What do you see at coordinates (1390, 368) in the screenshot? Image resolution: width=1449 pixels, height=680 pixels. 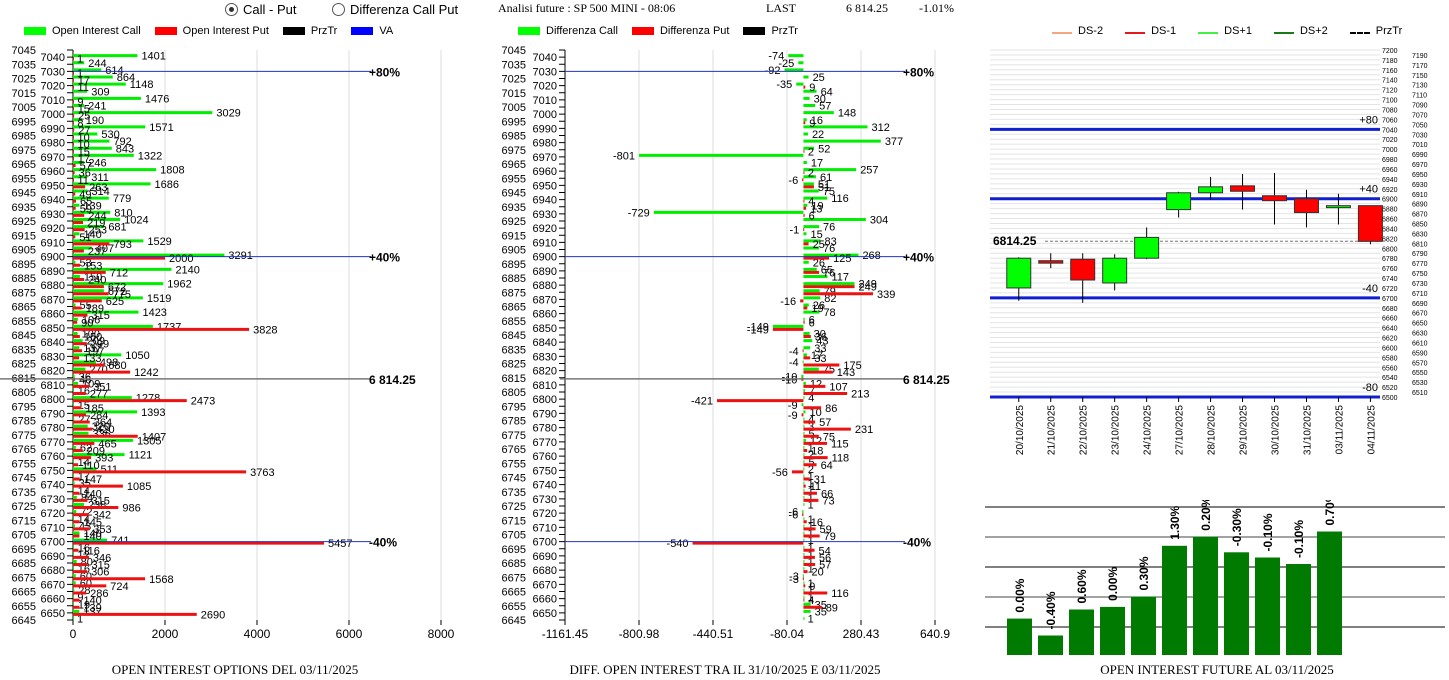 I see `y-tick-label: 6560` at bounding box center [1390, 368].